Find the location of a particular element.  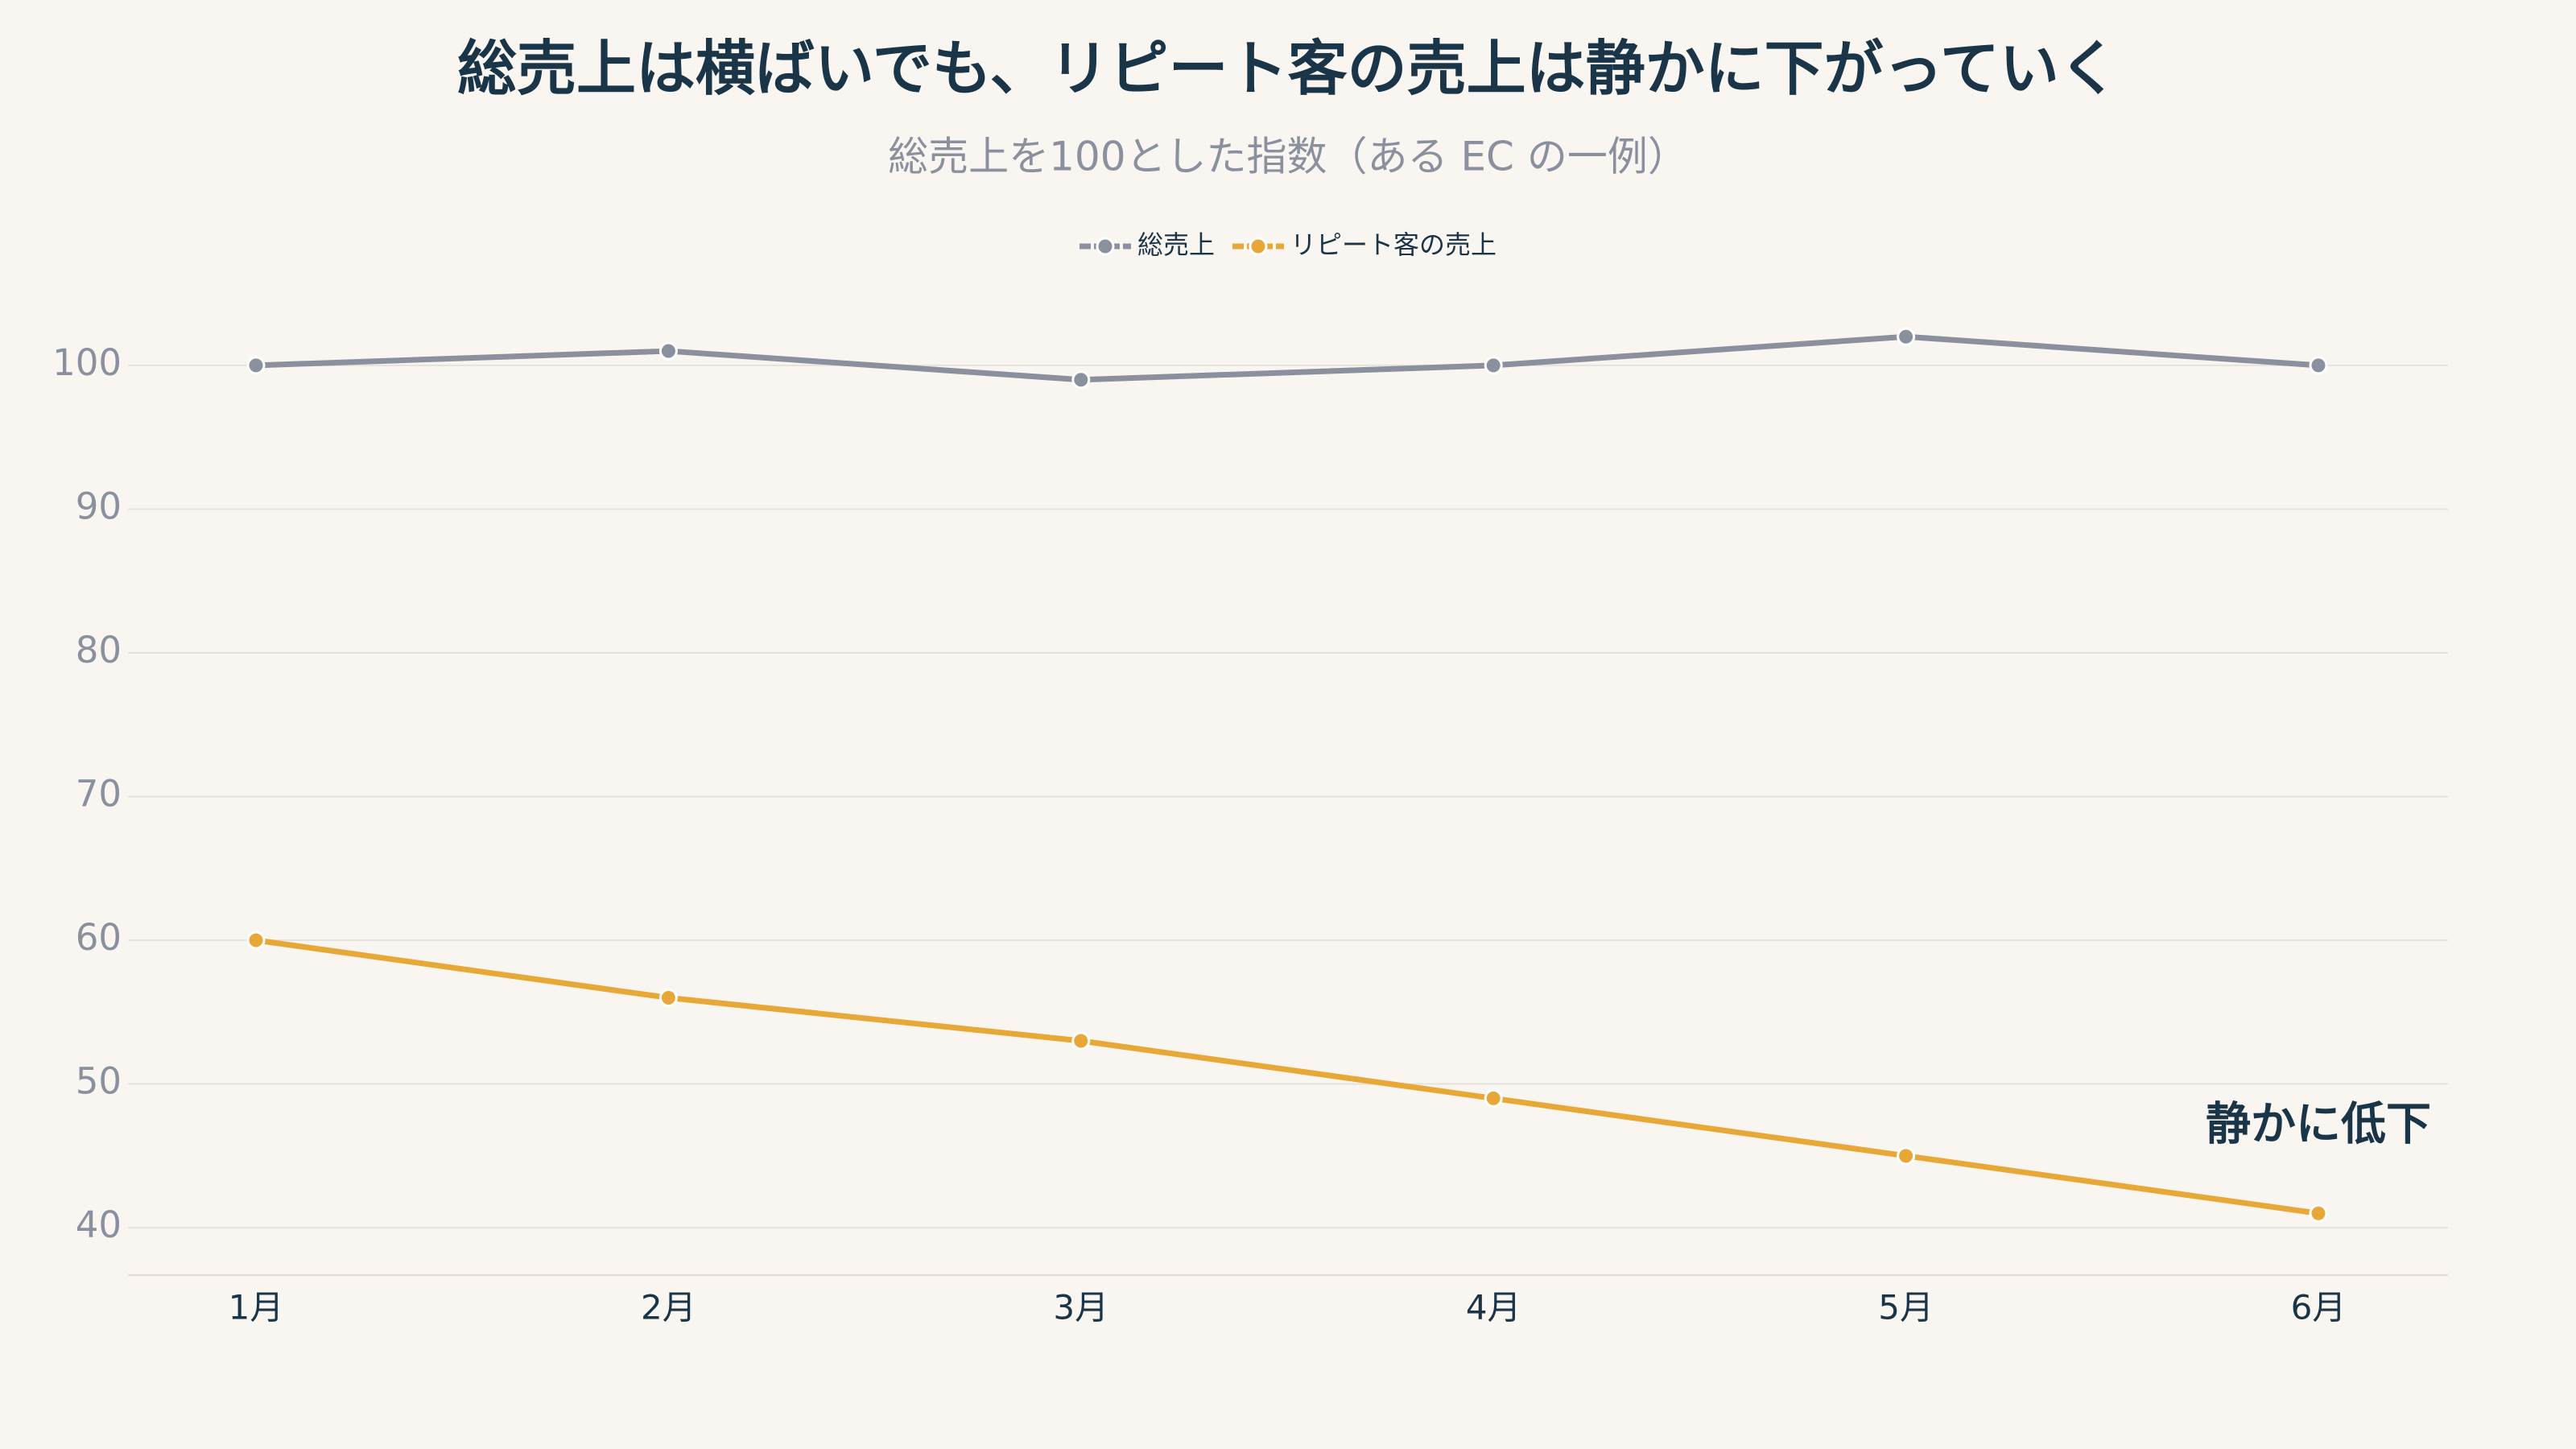

legend: 総売上 リピート客の売上 is located at coordinates (1287, 244).